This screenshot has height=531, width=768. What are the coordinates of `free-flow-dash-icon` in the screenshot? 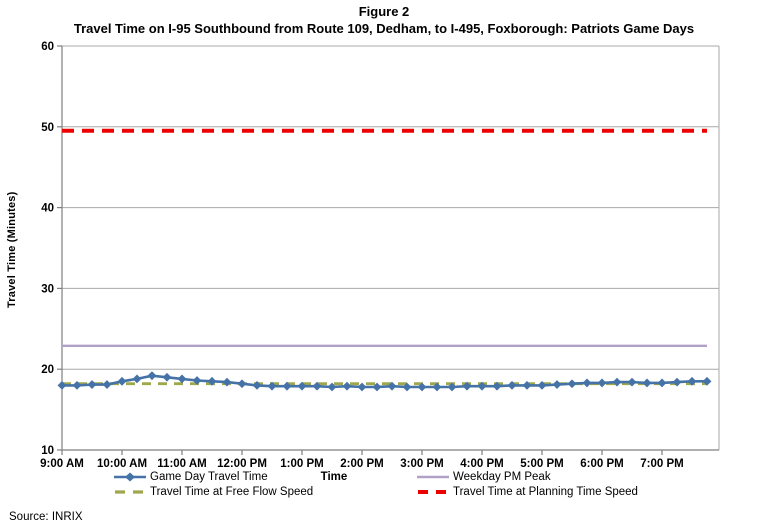 It's located at (130, 492).